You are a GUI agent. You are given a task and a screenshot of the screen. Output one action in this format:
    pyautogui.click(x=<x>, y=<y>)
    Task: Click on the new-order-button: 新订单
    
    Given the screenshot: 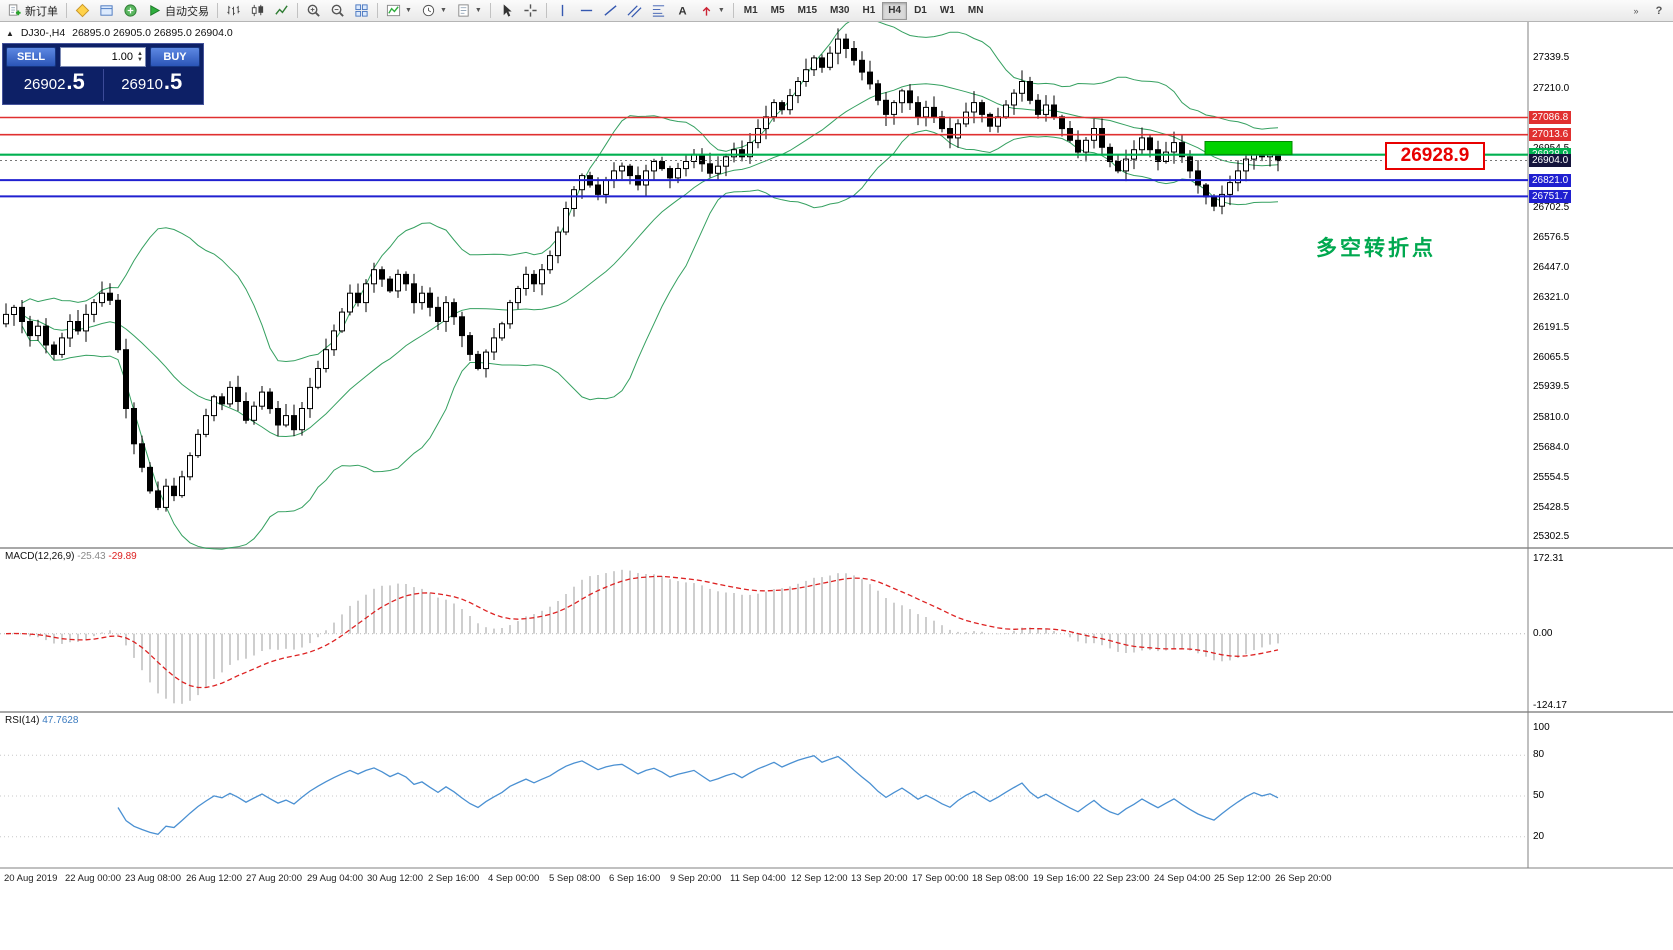 What is the action you would take?
    pyautogui.click(x=32, y=11)
    